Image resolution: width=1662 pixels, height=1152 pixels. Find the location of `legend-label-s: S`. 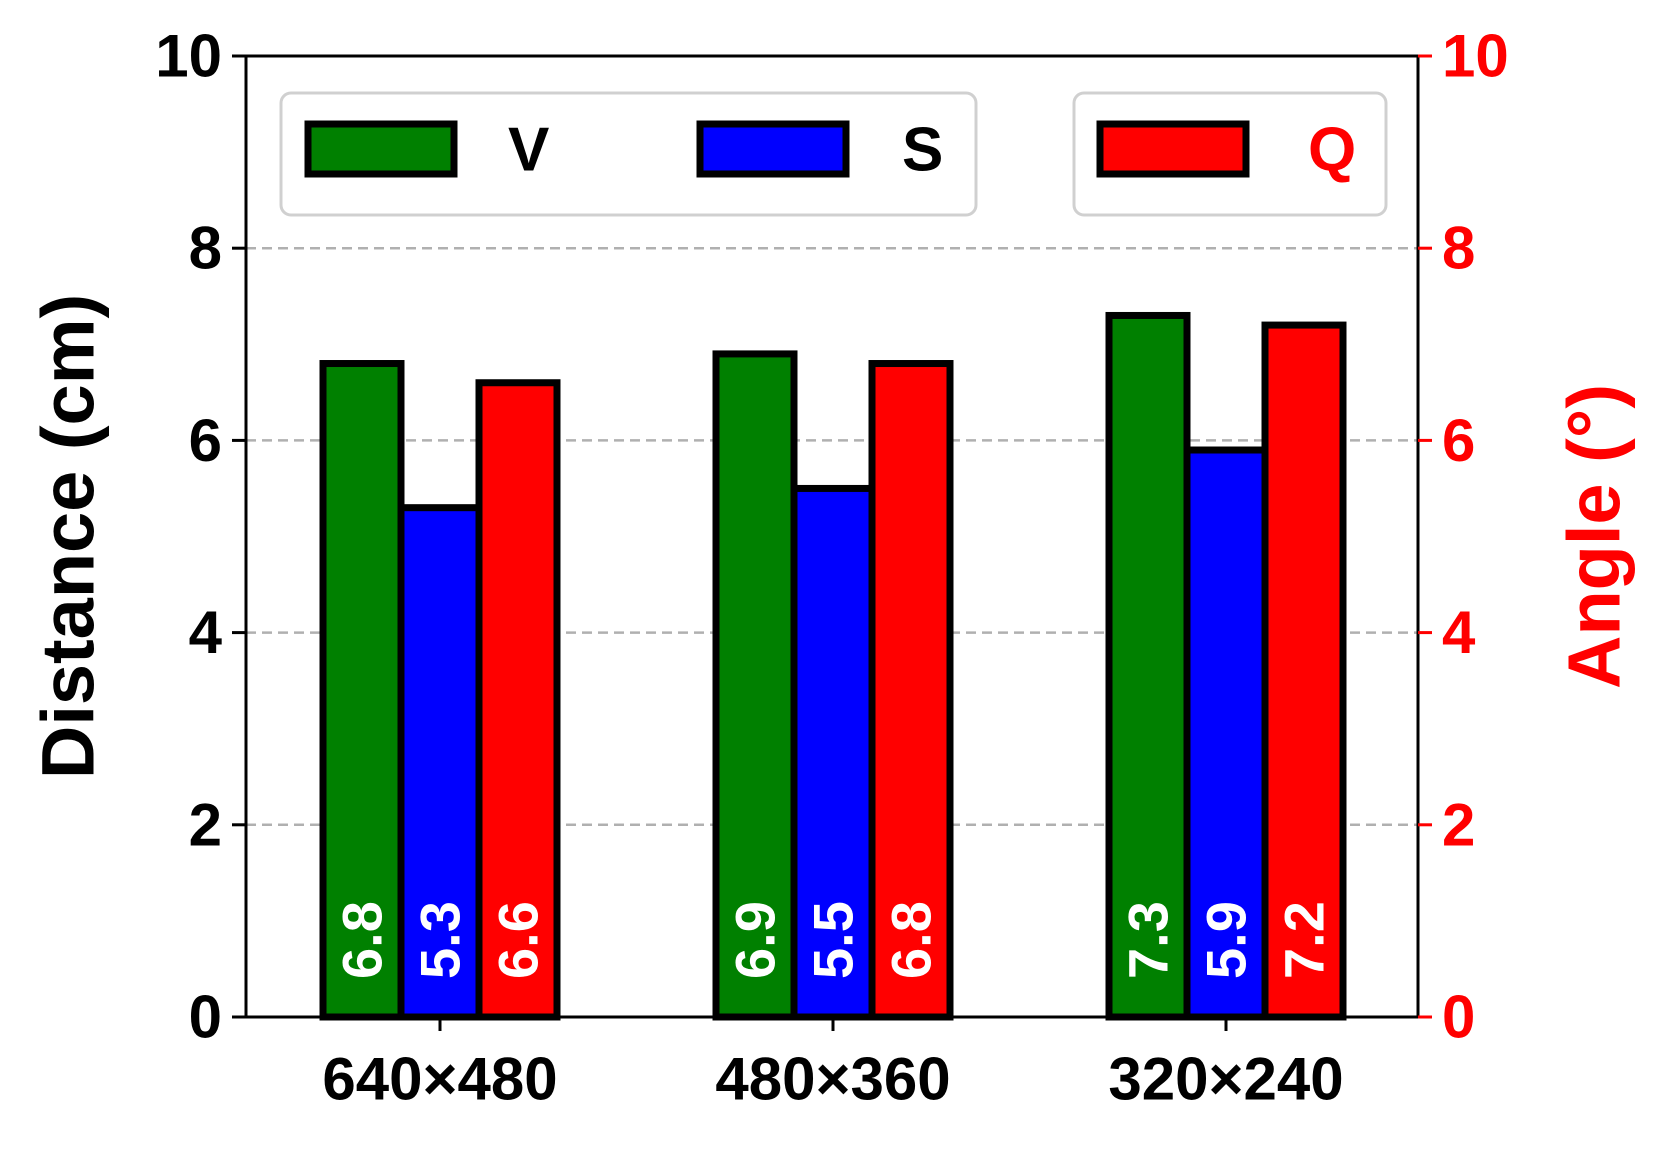

legend-label-s: S is located at coordinates (922, 150).